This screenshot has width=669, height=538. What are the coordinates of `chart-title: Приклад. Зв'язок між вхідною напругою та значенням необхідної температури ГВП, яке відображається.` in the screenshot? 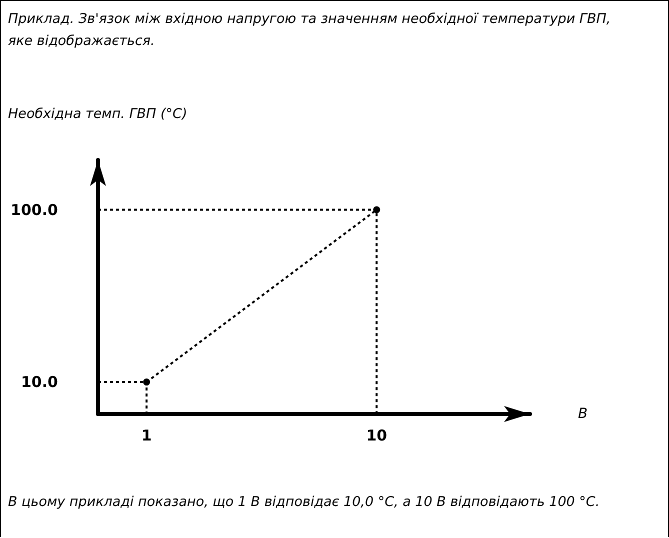 It's located at (310, 30).